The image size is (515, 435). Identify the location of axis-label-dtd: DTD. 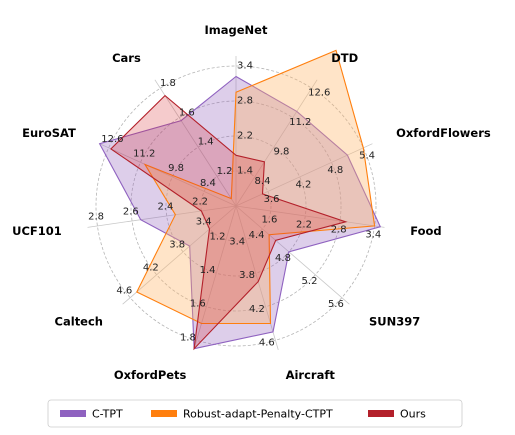
(344, 58).